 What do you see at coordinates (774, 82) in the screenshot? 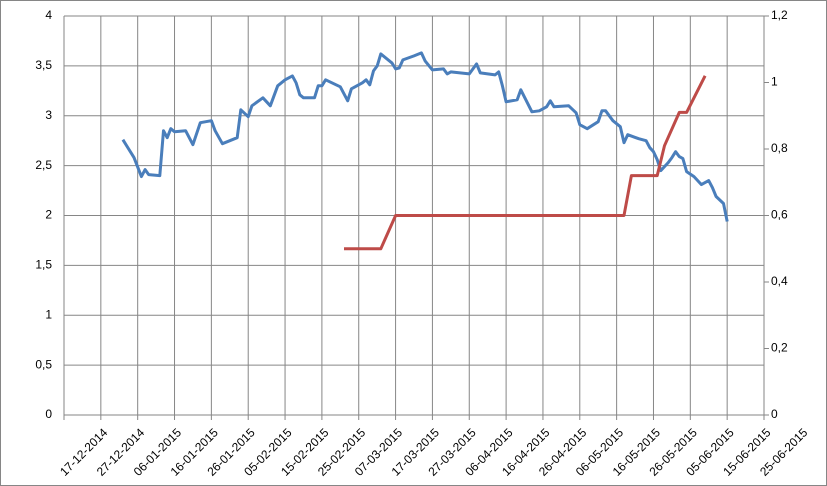
I see `y2-tick-label: 1` at bounding box center [774, 82].